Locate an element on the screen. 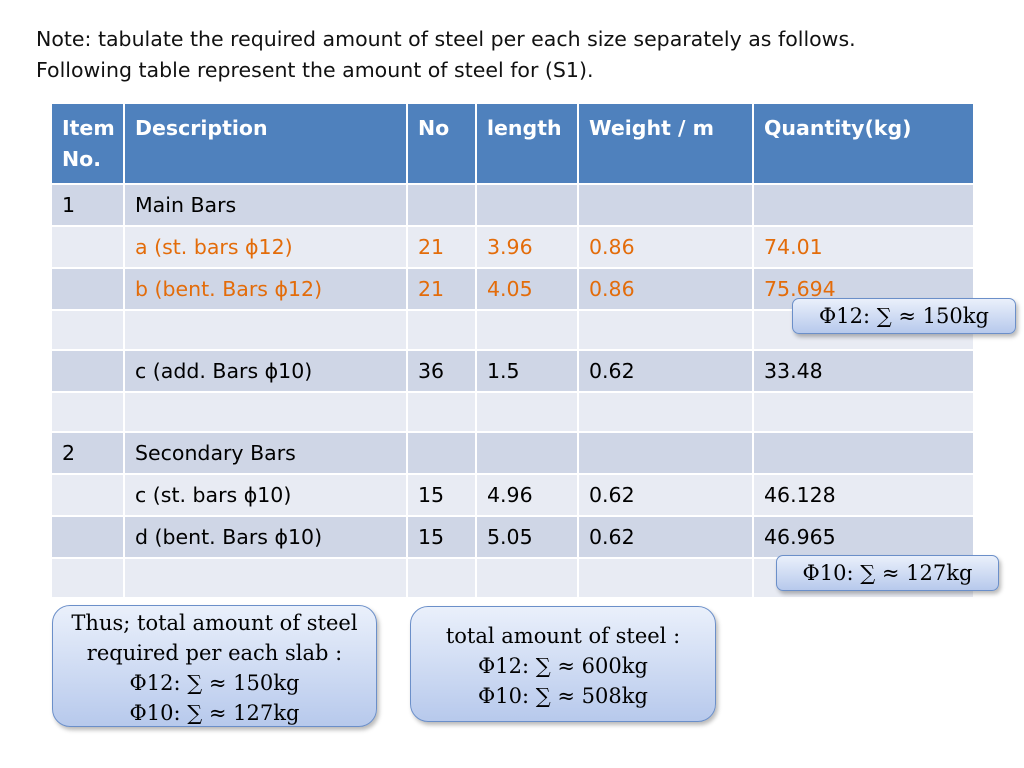  cell-description: c (st. bars ϕ10) is located at coordinates (265, 495).